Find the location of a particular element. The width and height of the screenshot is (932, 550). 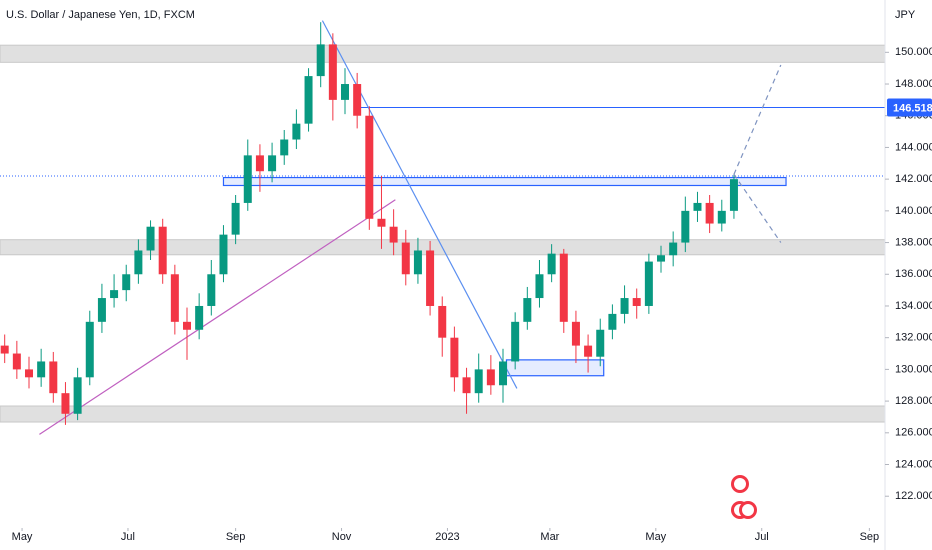

y-tick-label: 136.000 is located at coordinates (913, 274).